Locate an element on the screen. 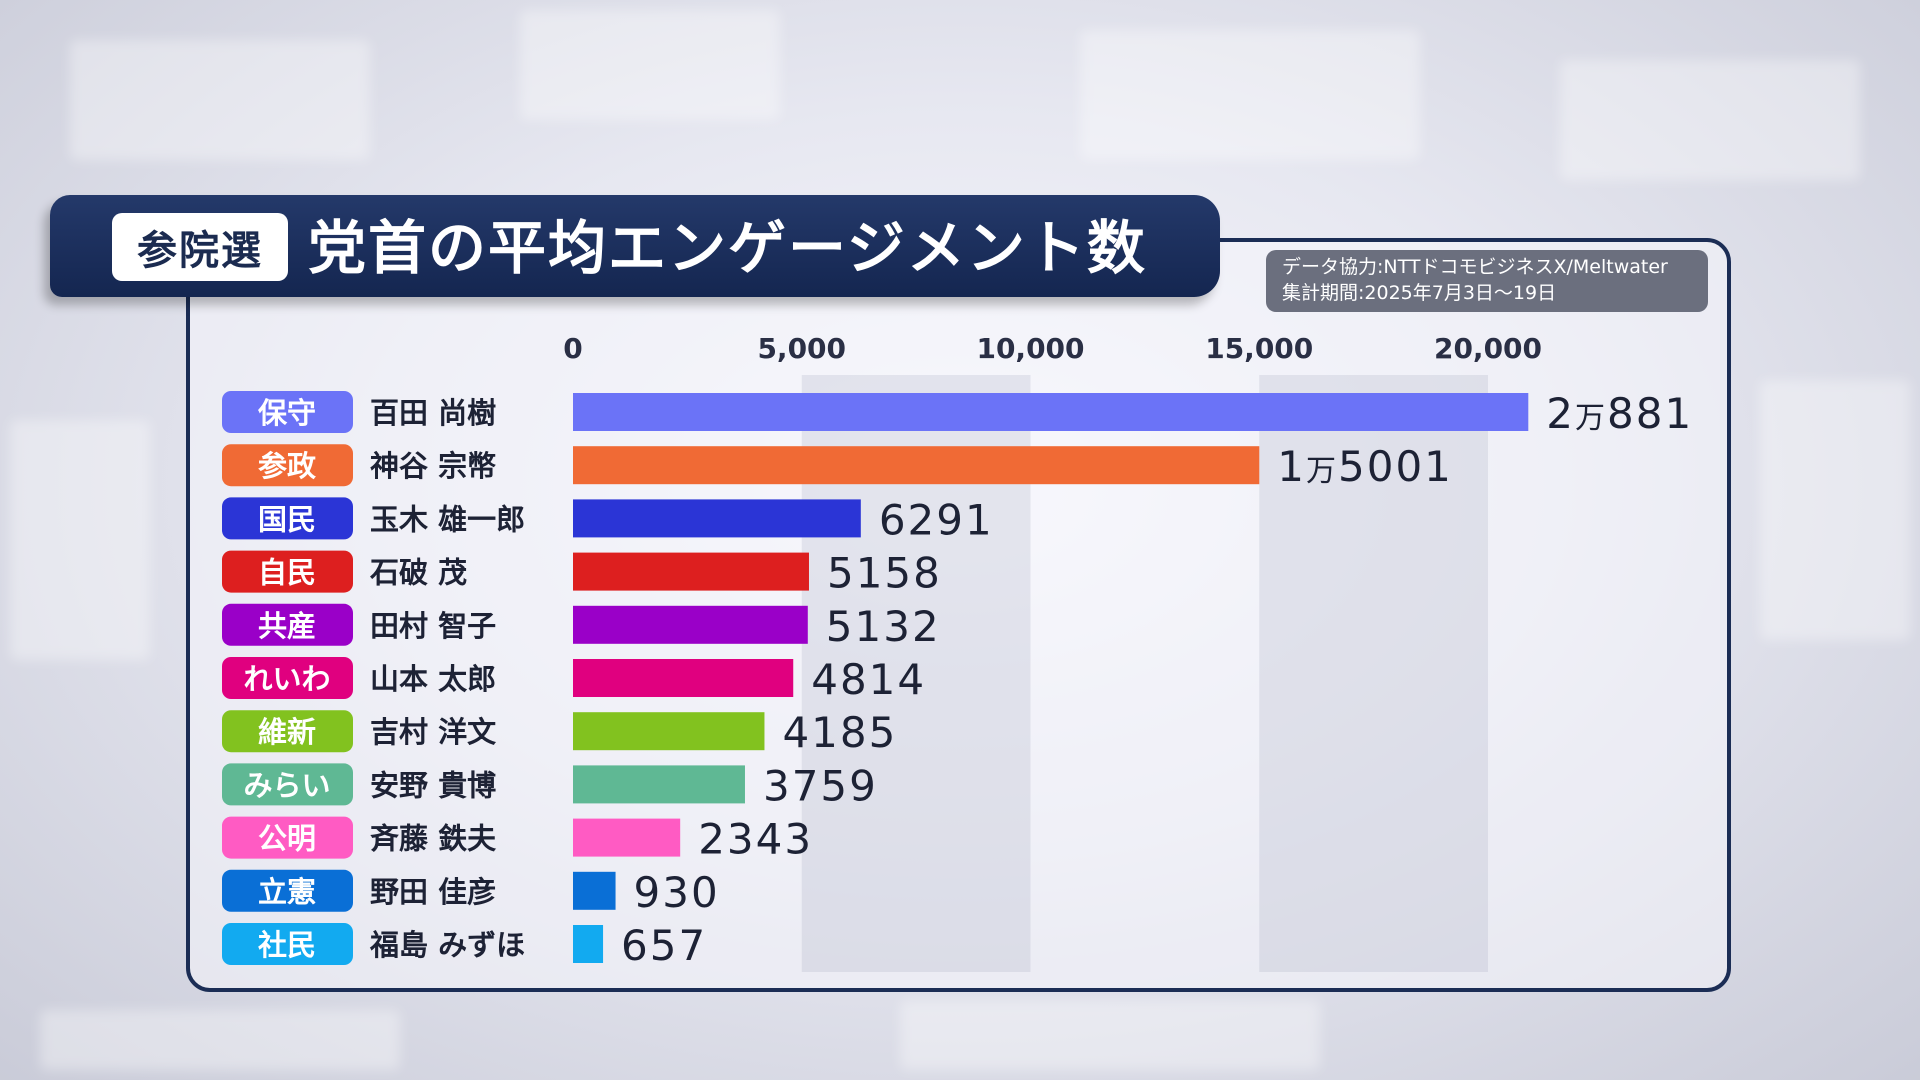  x-tick-label: 5,000 is located at coordinates (801, 348).